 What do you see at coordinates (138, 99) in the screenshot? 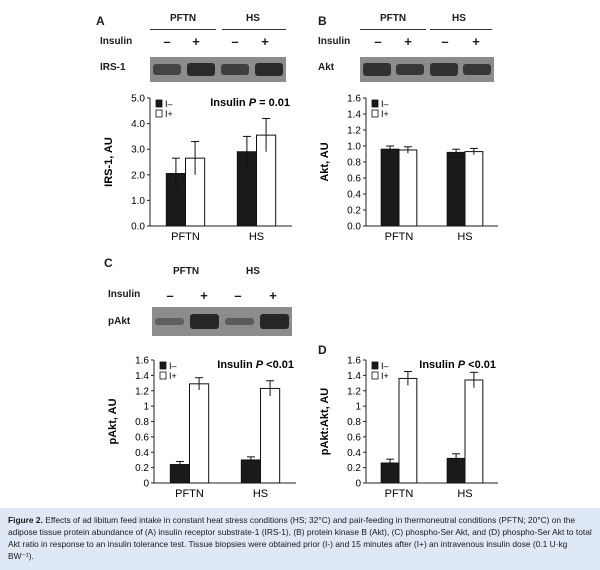
I see `y-tick-label: 5.0` at bounding box center [138, 99].